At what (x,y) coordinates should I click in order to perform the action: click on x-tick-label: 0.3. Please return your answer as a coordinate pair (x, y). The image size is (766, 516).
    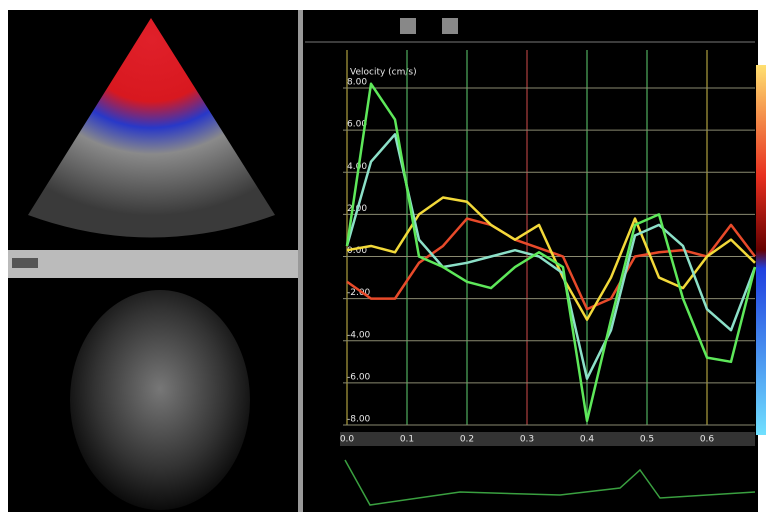
    Looking at the image, I should click on (527, 440).